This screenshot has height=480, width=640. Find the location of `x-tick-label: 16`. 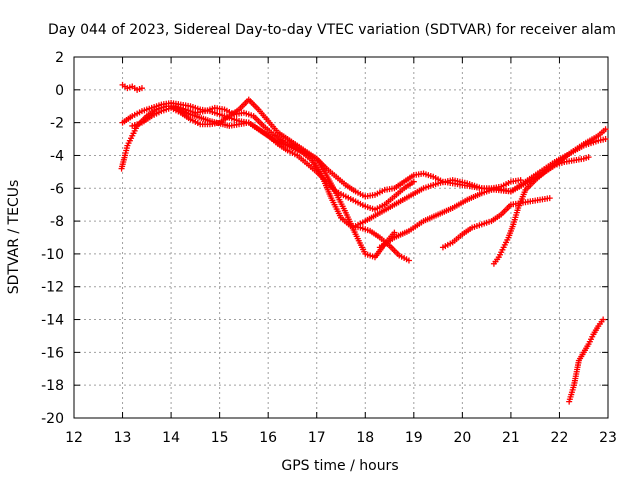

x-tick-label: 16 is located at coordinates (268, 438).